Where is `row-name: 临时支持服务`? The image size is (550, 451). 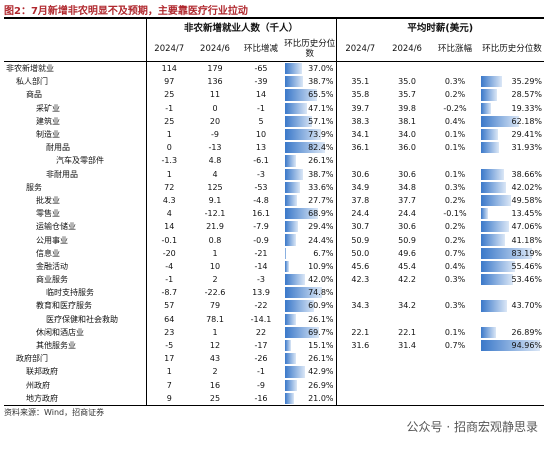
row-name: 临时支持服务 is located at coordinates (70, 293).